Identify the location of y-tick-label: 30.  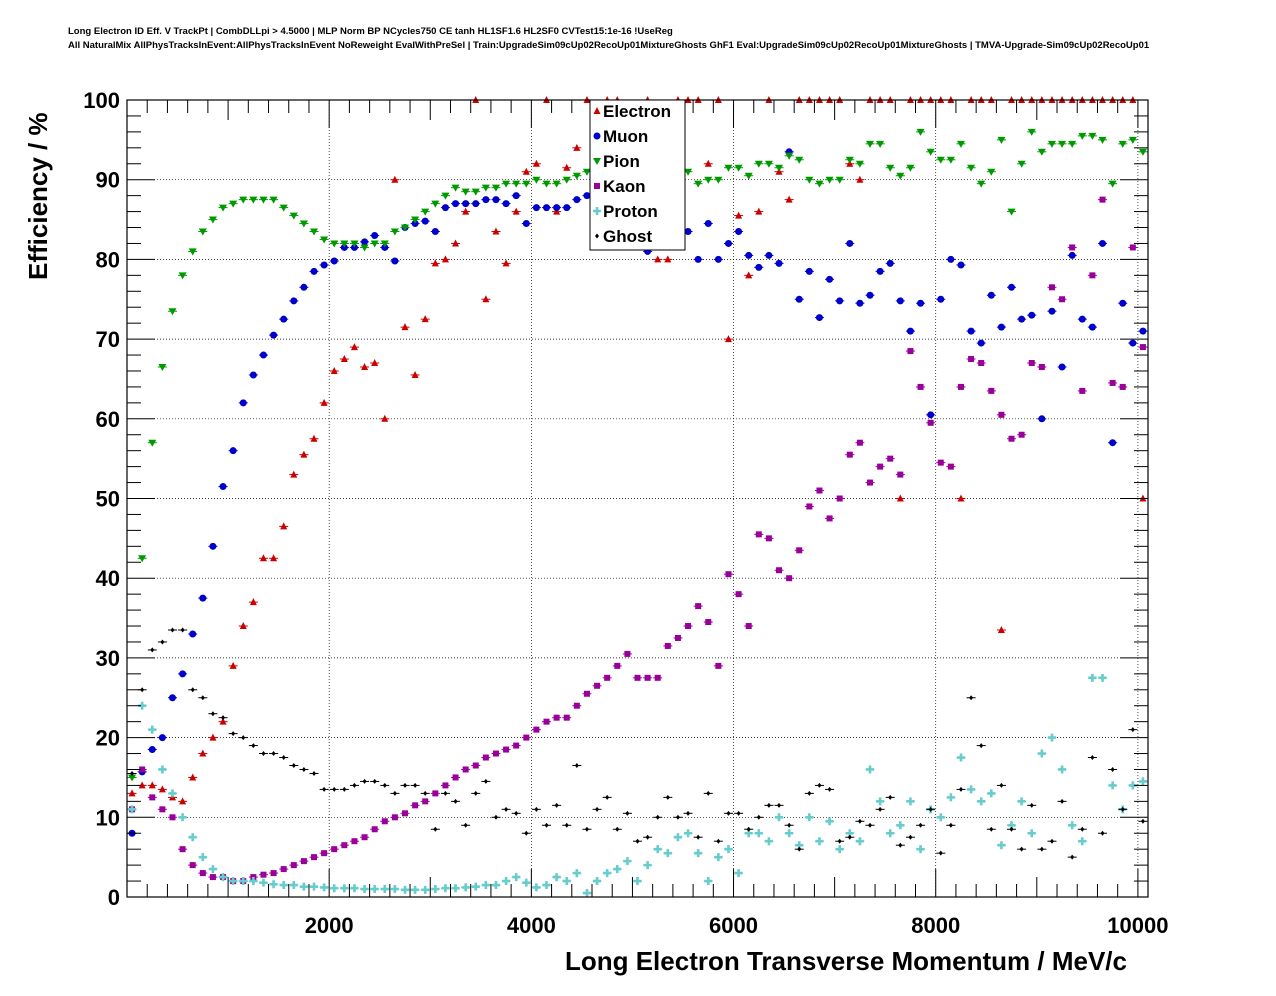
(108, 658).